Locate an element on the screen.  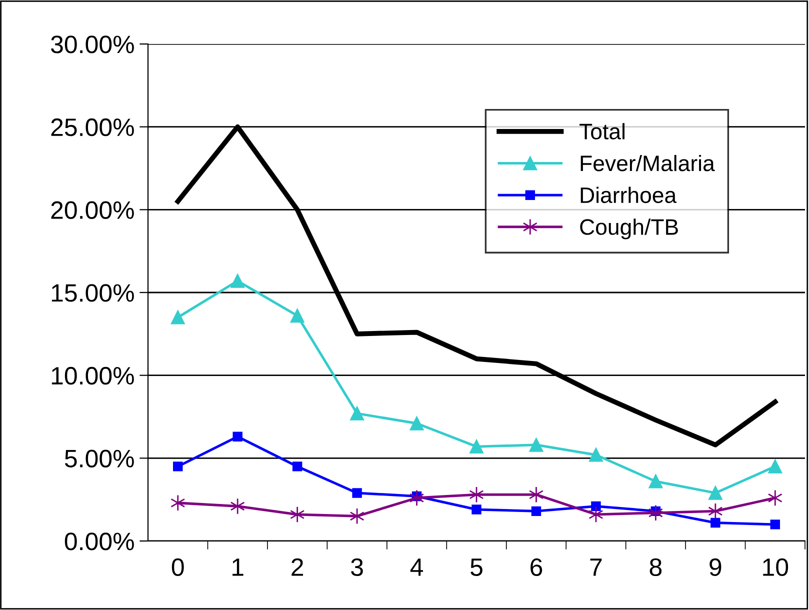
x-tick-label: 9 is located at coordinates (716, 567).